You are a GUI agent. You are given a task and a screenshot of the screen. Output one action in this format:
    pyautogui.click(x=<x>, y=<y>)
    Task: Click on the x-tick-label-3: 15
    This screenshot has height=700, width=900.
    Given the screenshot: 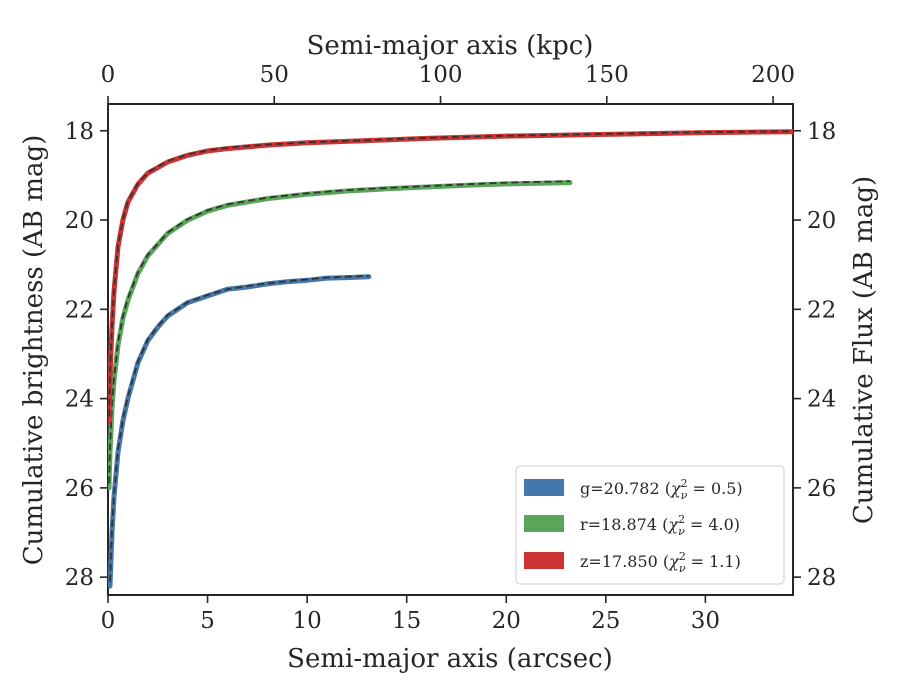 What is the action you would take?
    pyautogui.click(x=406, y=621)
    